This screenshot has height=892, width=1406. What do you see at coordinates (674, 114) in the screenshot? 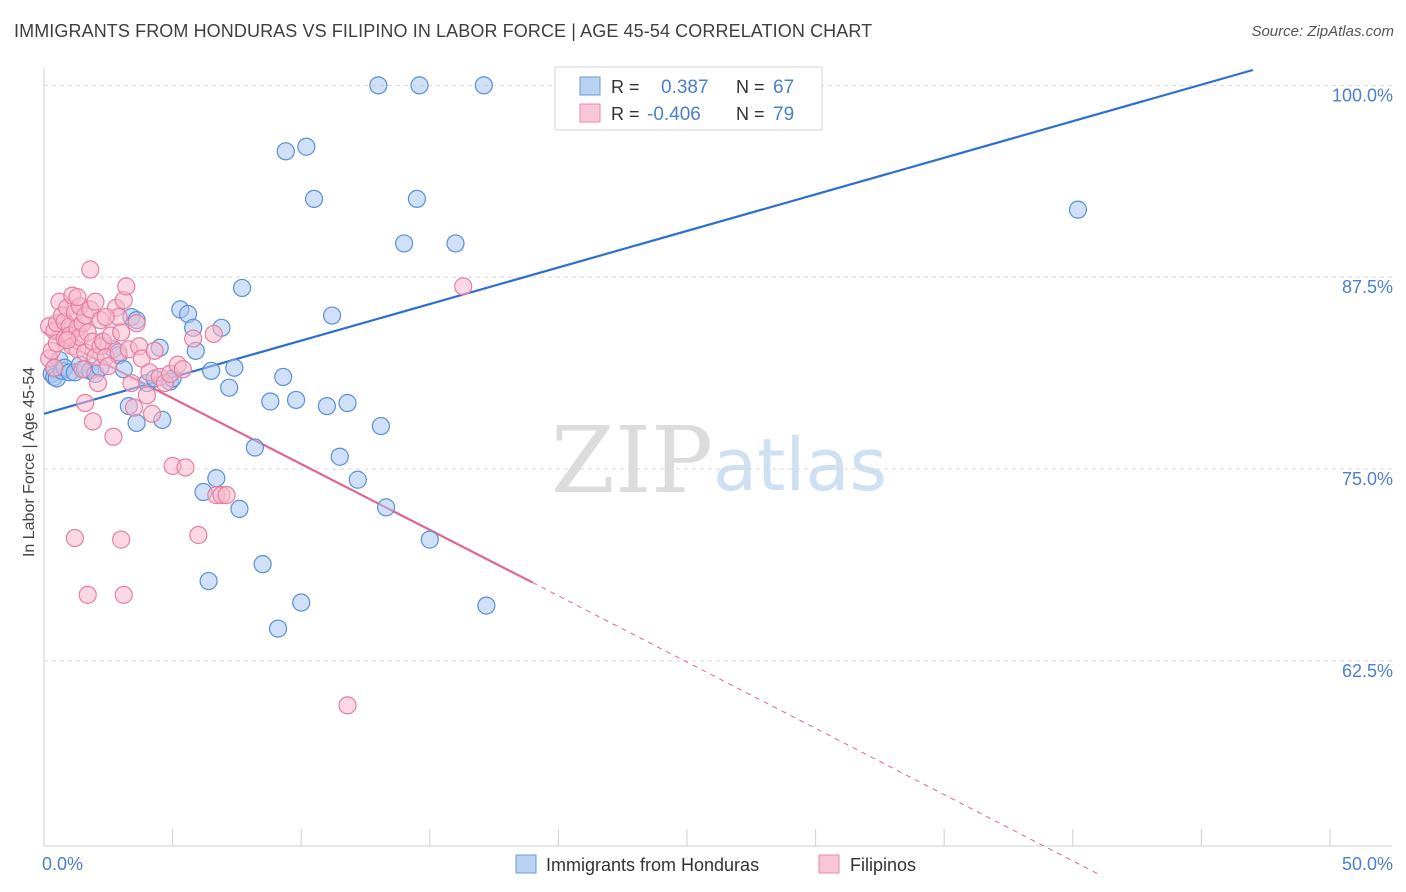
I see `legend-r-value-2: -0.406` at bounding box center [674, 114].